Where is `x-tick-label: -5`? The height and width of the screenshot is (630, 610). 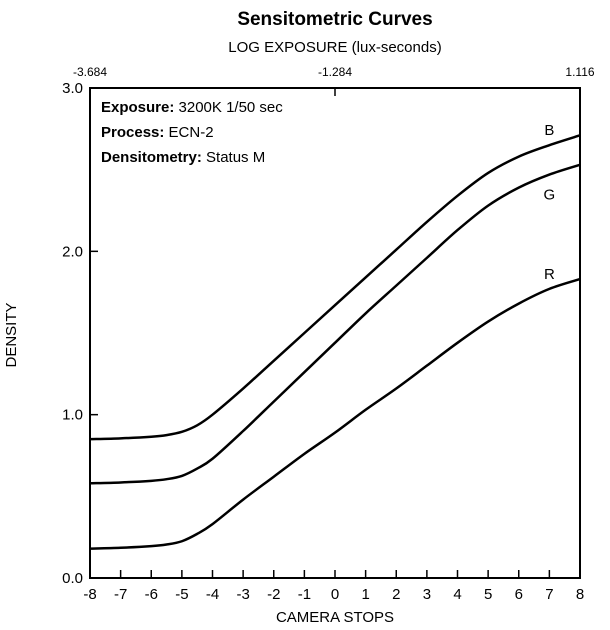 x-tick-label: -5 is located at coordinates (181, 594).